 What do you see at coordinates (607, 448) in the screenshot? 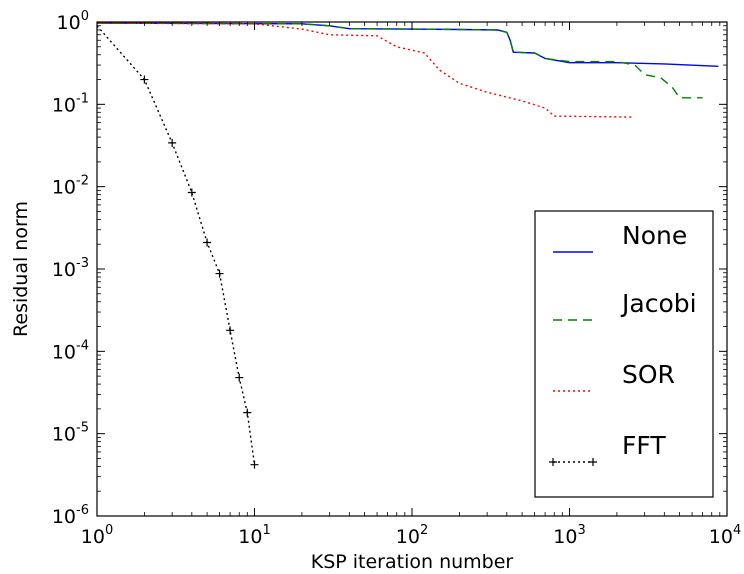
I see `legend-entry-fft: FFT` at bounding box center [607, 448].